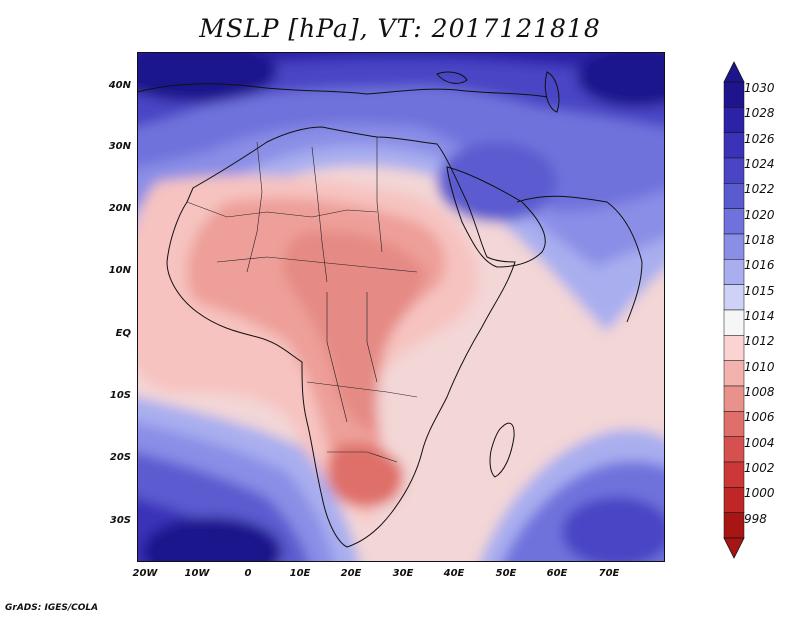 The image size is (800, 618). What do you see at coordinates (759, 214) in the screenshot?
I see `colorbar-label: 1020` at bounding box center [759, 214].